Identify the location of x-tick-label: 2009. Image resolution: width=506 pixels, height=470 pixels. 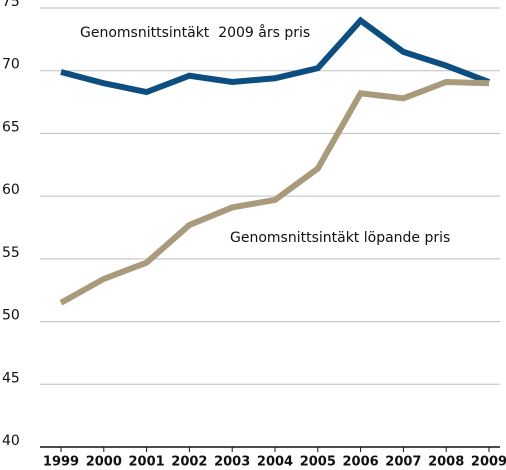
(488, 462).